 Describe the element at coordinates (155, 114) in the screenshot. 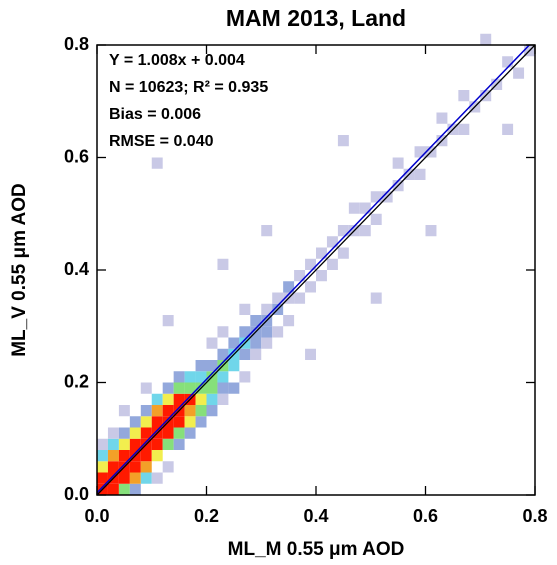

I see `annotation: Bias = 0.006` at that location.